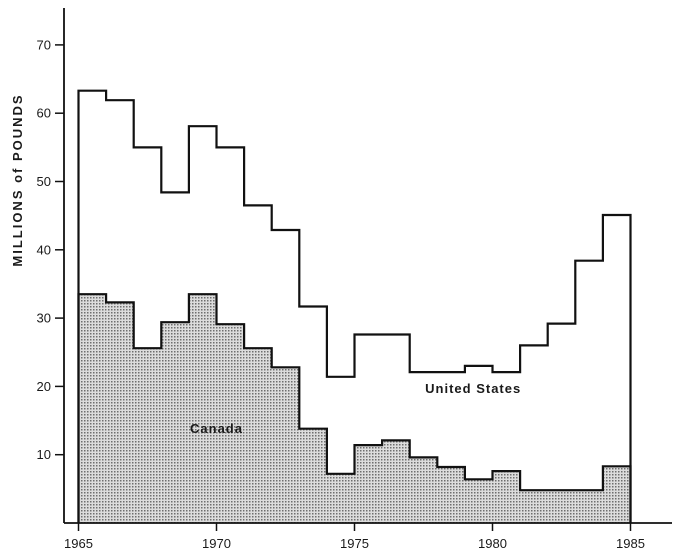 This screenshot has height=556, width=686. Describe the element at coordinates (285, 445) in the screenshot. I see `canada-bar-1972` at that location.